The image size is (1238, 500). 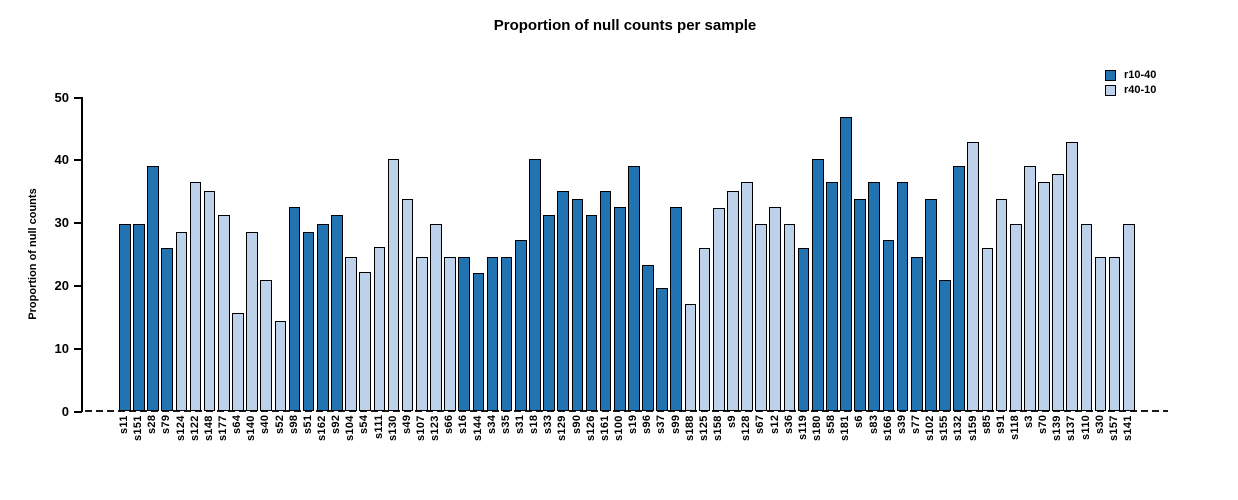 I want to click on bar-s122, so click(x=195, y=296).